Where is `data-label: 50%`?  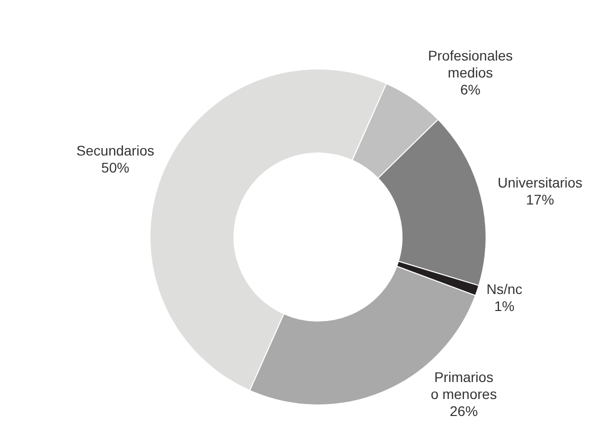 data-label: 50% is located at coordinates (115, 167).